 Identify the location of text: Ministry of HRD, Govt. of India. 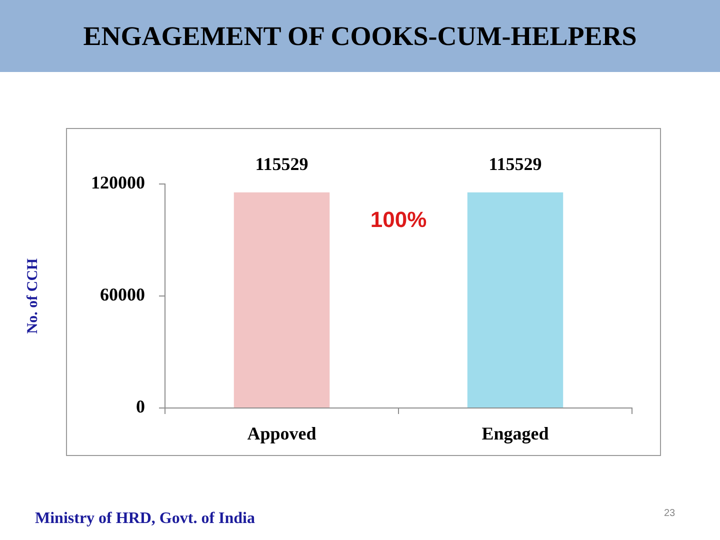
(145, 519).